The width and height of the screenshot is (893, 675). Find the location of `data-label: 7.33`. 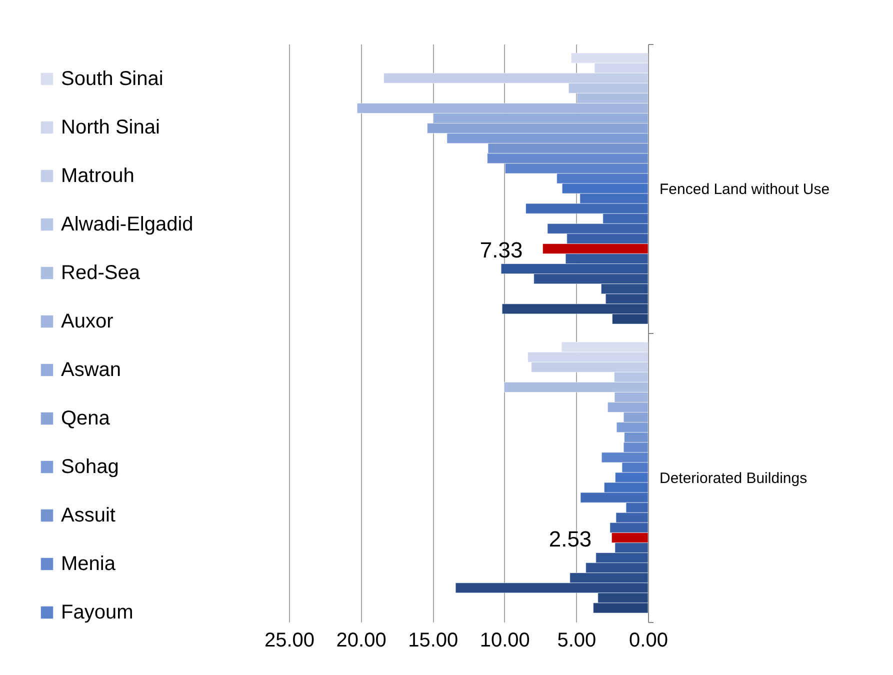

data-label: 7.33 is located at coordinates (501, 250).